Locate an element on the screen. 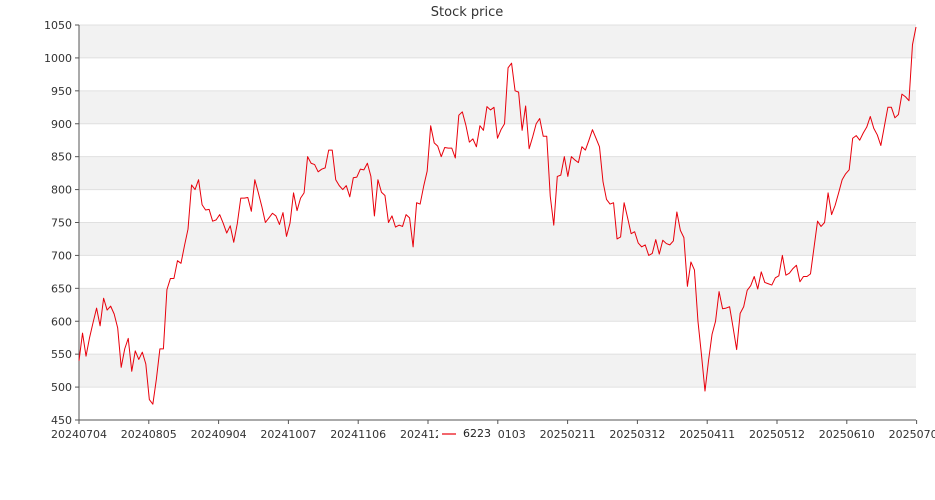 This screenshot has height=500, width=935. x-tick-label: 20240904 is located at coordinates (219, 434).